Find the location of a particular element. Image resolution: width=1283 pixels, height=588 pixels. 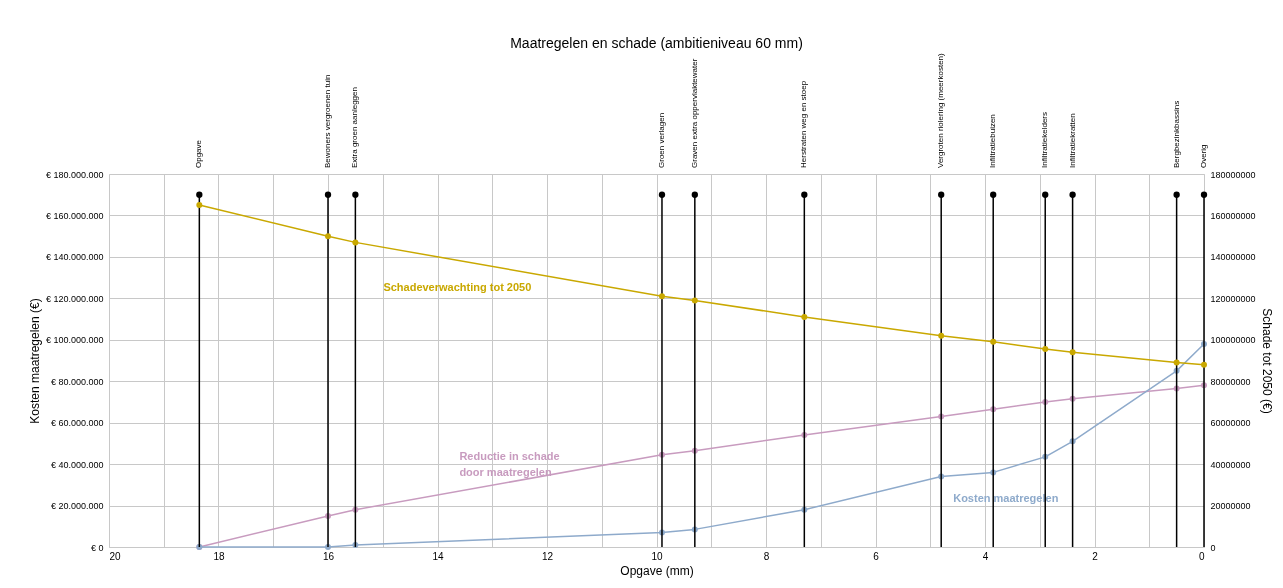

data-label: Extra groen aanleggen is located at coordinates (355, 127).